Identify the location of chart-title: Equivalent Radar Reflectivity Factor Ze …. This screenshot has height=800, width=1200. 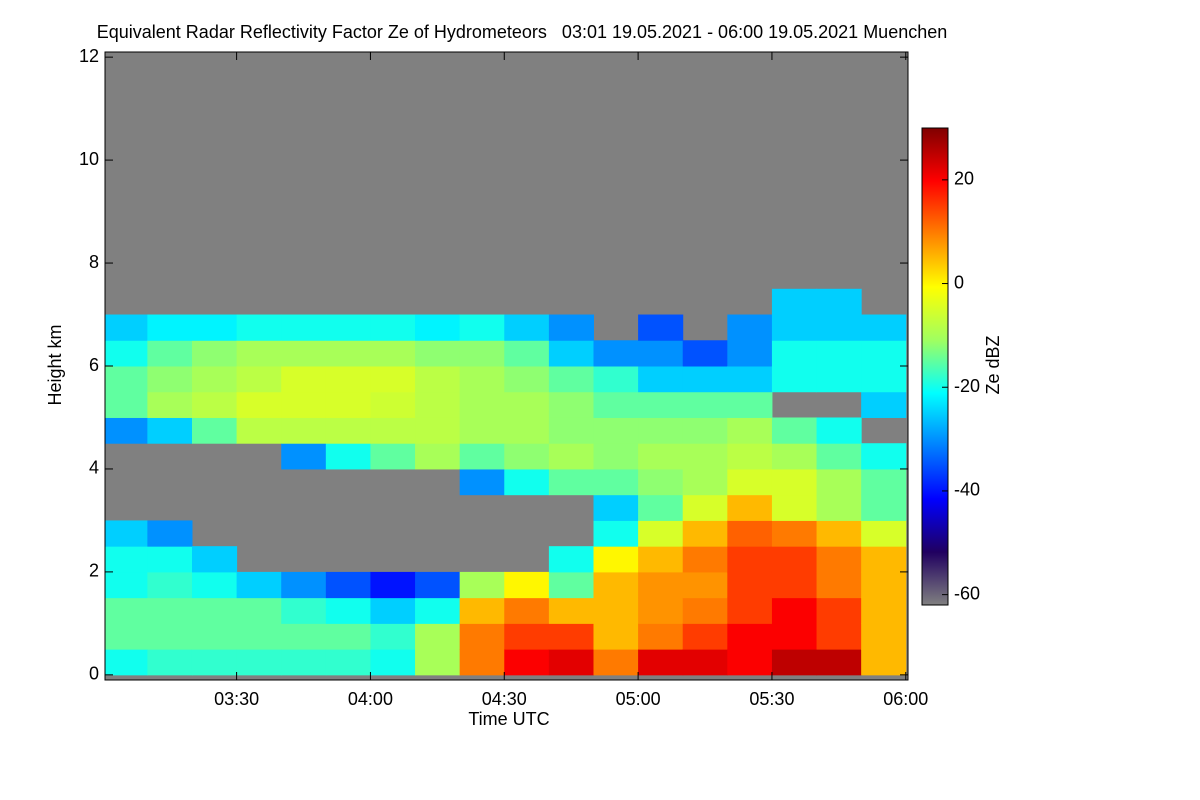
(522, 32).